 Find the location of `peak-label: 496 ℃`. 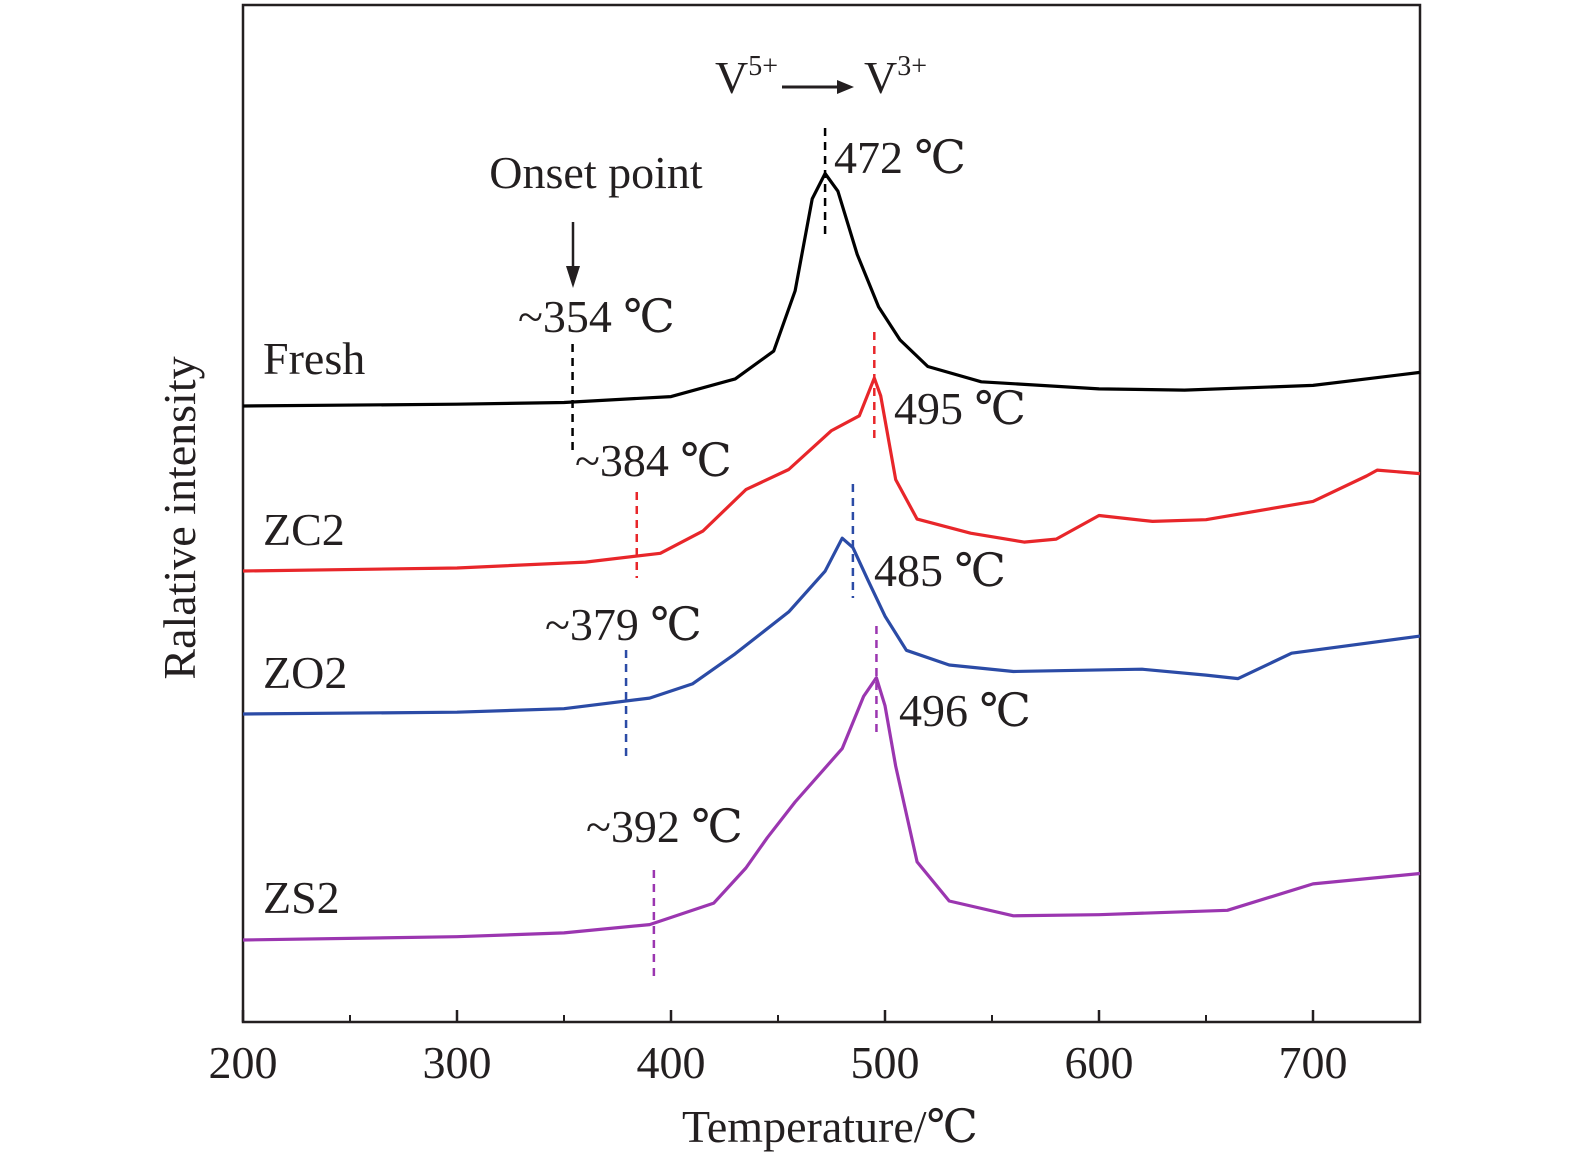

peak-label: 496 ℃ is located at coordinates (965, 710).